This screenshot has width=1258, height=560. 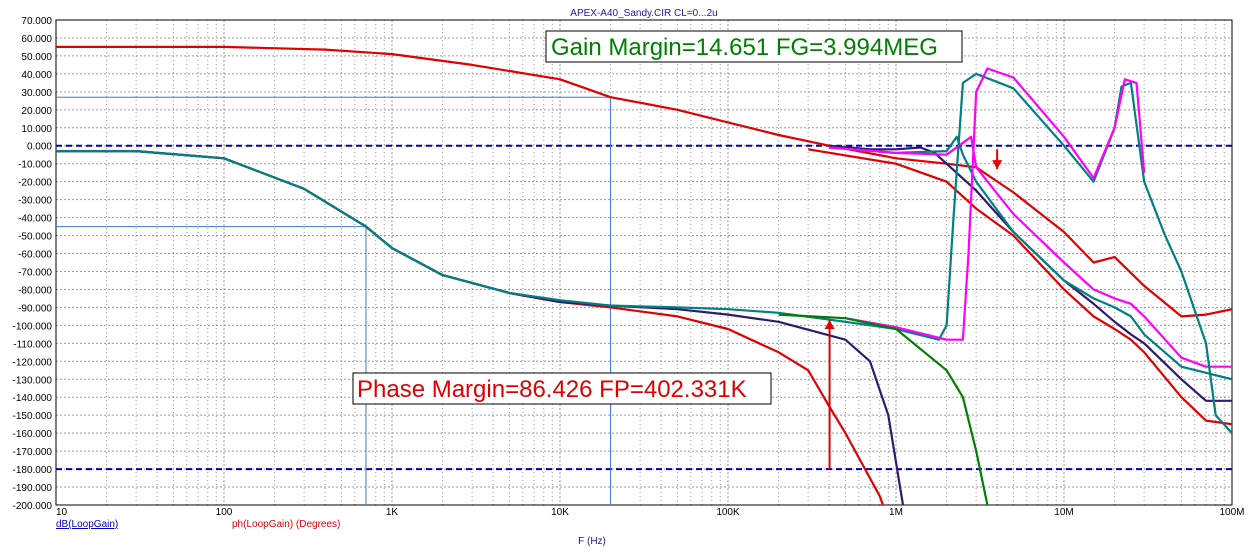 I want to click on y-tick-label: -100.000, so click(x=33, y=326).